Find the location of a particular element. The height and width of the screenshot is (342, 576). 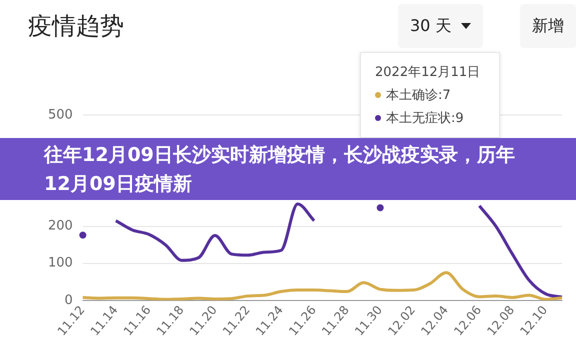

line-series is located at coordinates (322, 285).